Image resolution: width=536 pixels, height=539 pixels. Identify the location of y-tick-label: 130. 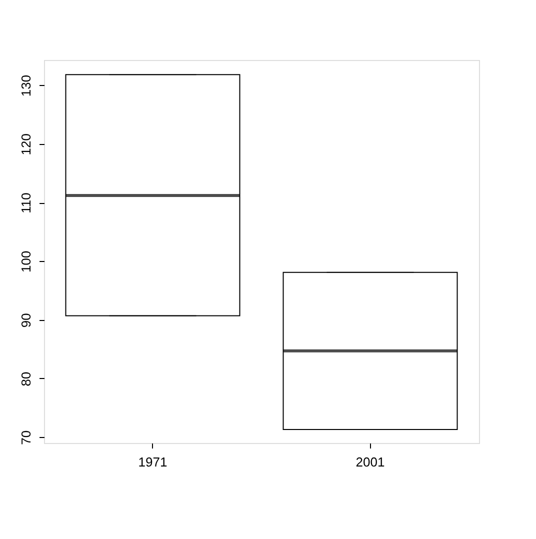
(26, 85).